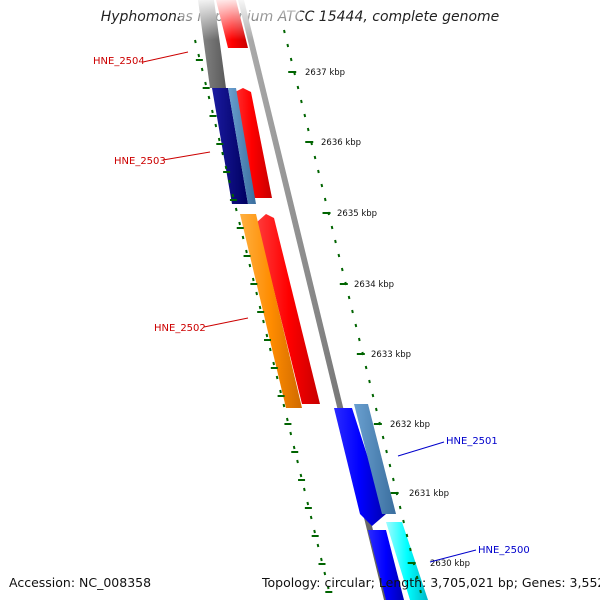 This screenshot has width=600, height=600. Describe the element at coordinates (407, 561) in the screenshot. I see `feature-cyan` at that location.